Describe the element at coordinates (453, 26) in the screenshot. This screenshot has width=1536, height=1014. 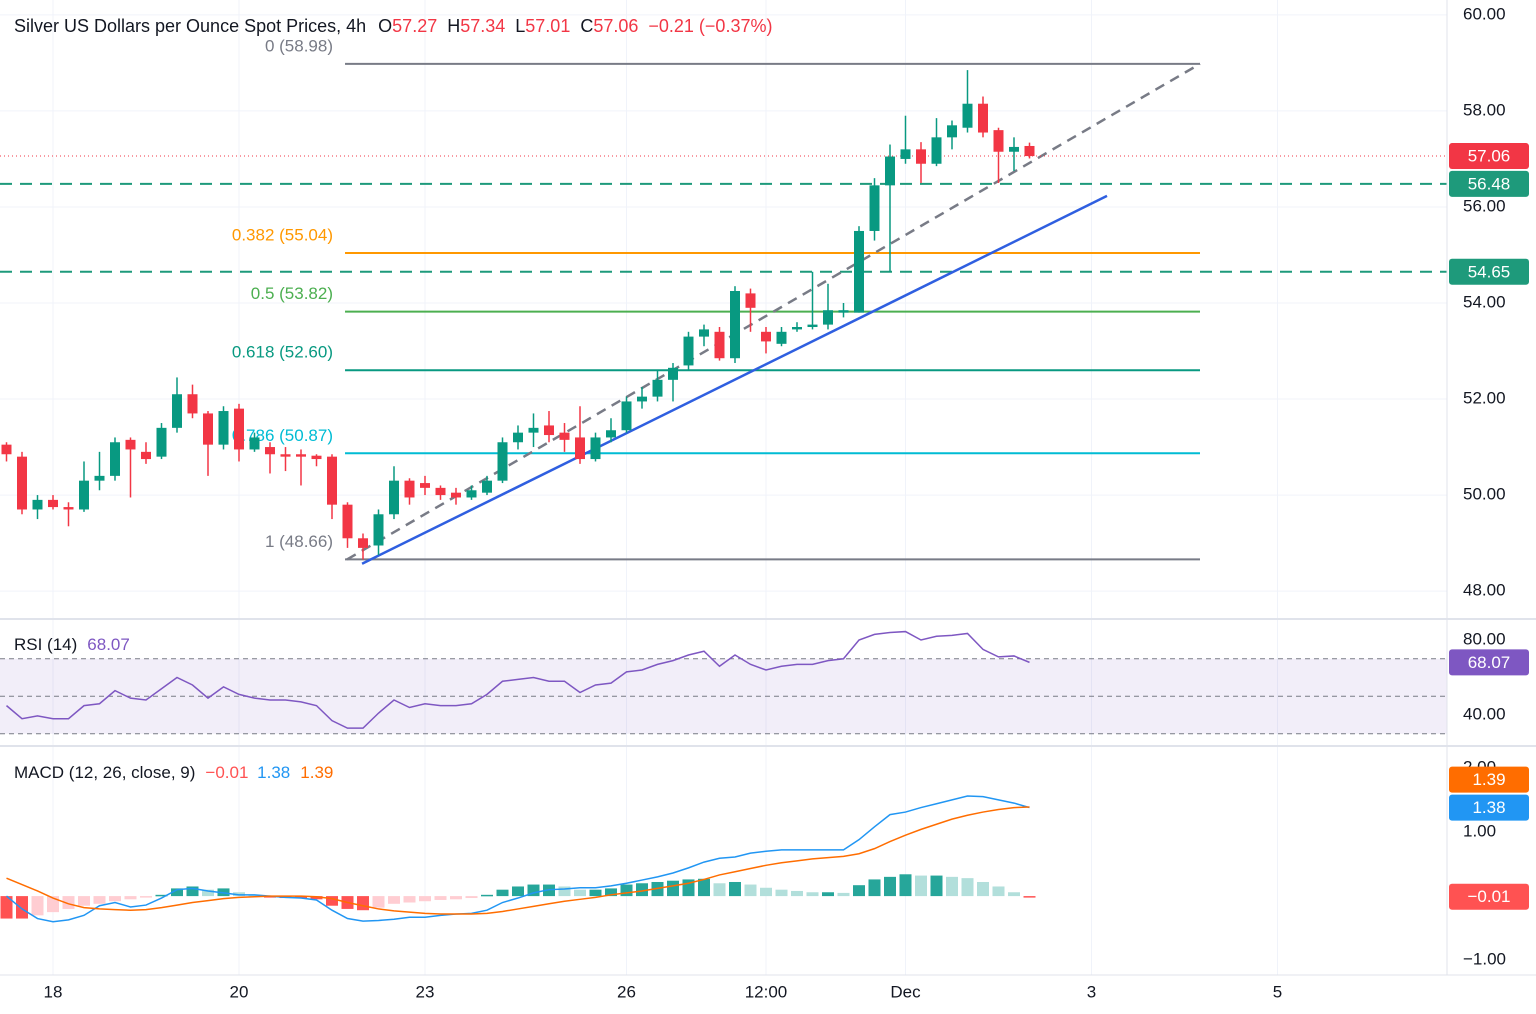
I see `legend-key: H` at that location.